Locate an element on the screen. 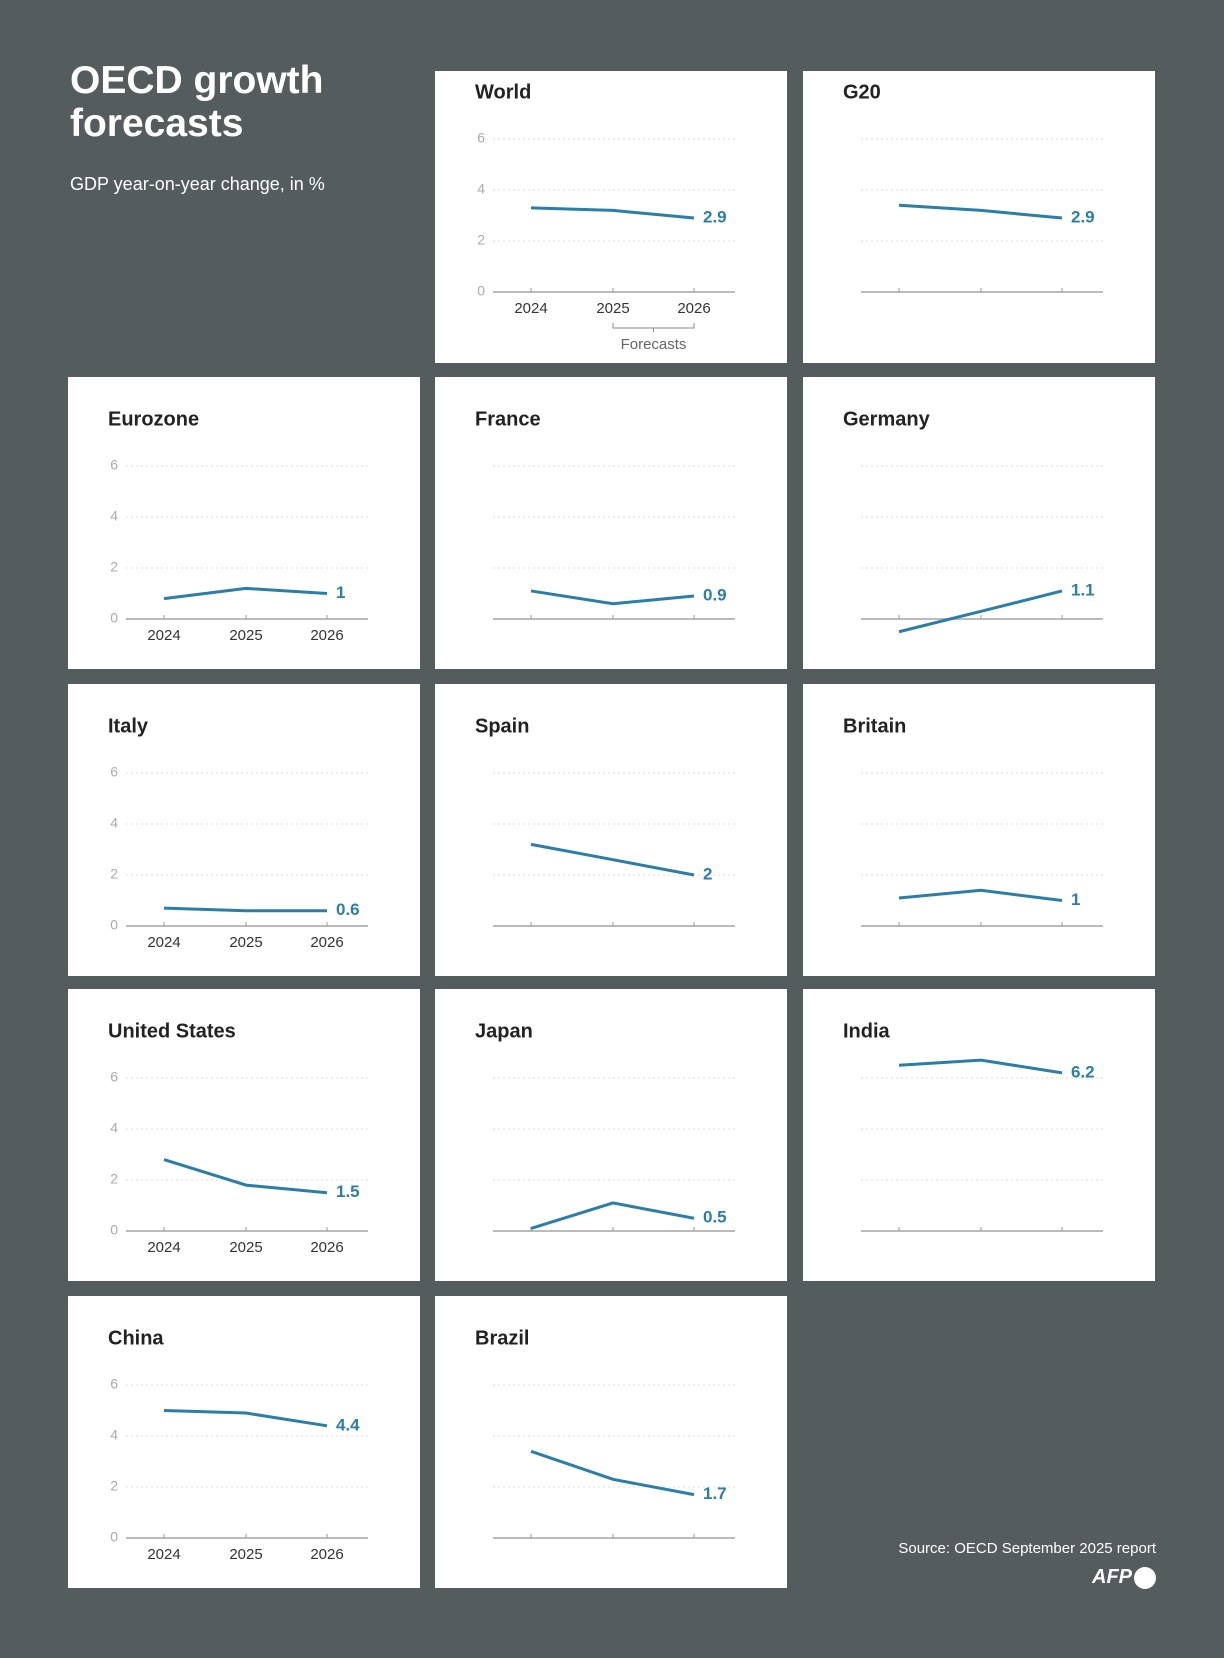  panel: Spain 2 is located at coordinates (611, 830).